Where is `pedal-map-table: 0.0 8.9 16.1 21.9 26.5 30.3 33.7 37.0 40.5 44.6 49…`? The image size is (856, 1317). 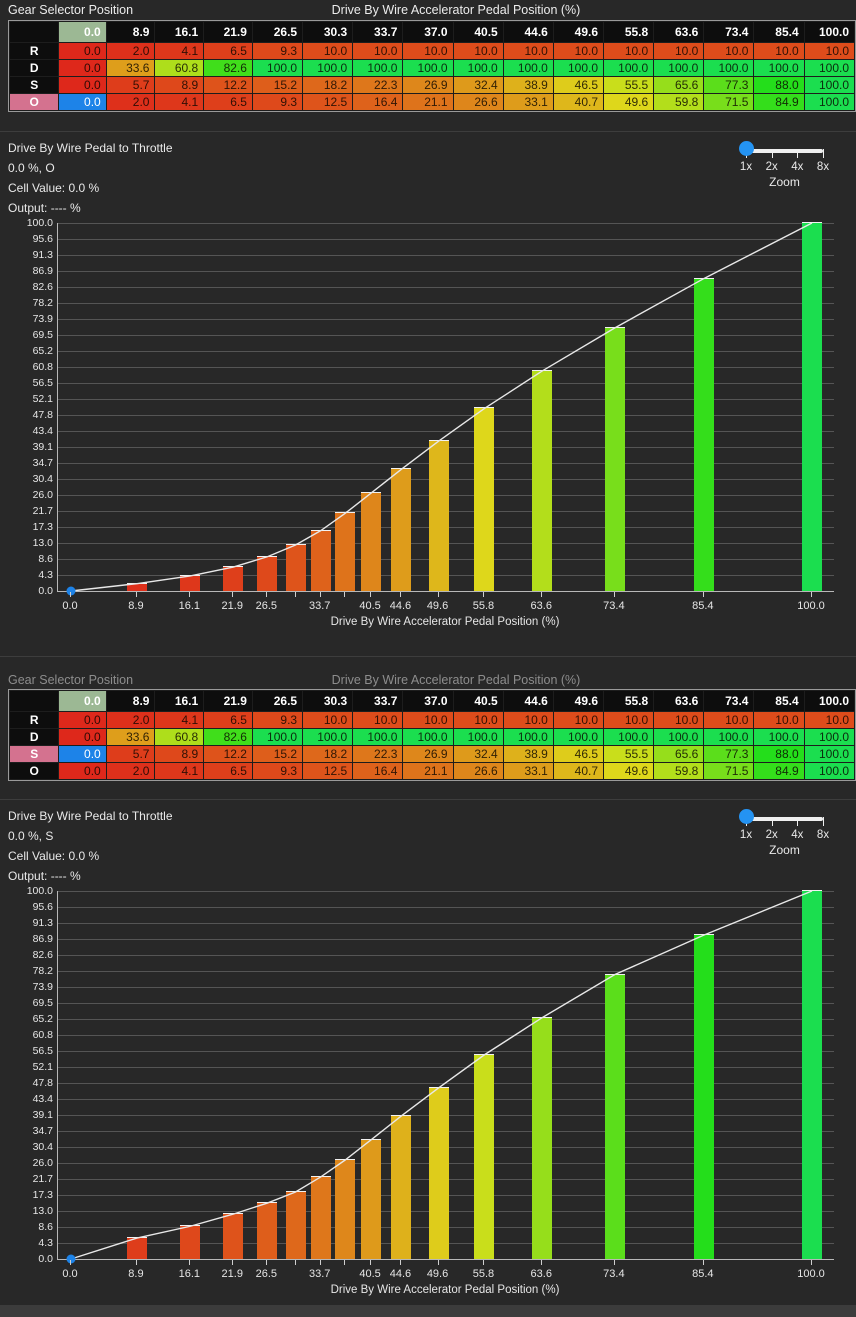
pedal-map-table: 0.0 8.9 16.1 21.9 26.5 30.3 33.7 37.0 40.5 44.6 49… is located at coordinates (432, 66).